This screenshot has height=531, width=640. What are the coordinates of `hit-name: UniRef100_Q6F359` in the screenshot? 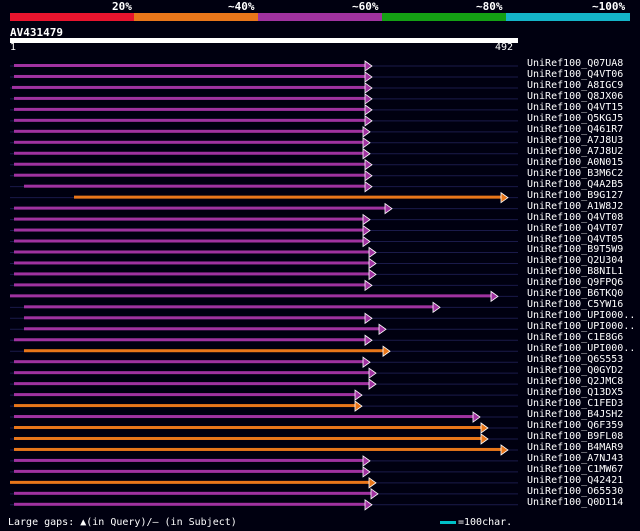 It's located at (575, 425).